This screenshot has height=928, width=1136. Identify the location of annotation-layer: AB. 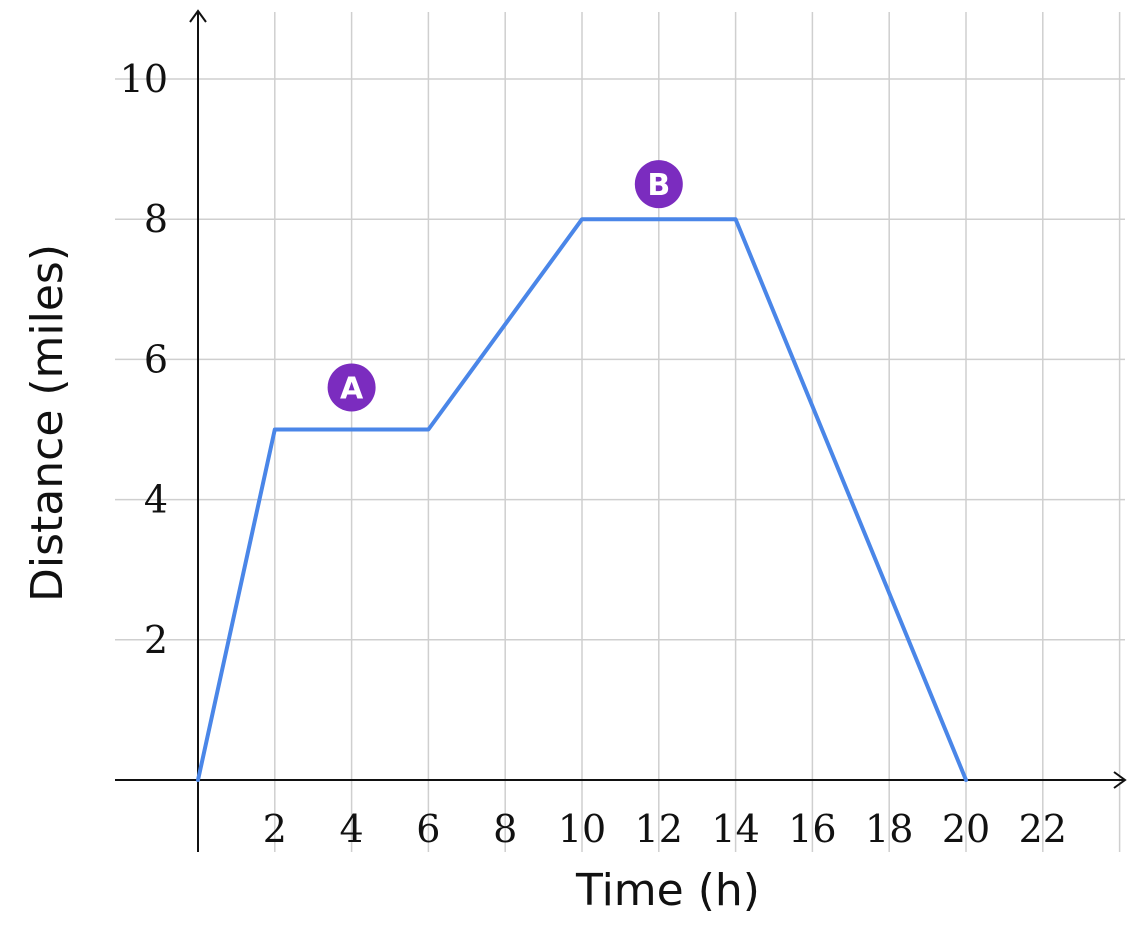
(505, 286).